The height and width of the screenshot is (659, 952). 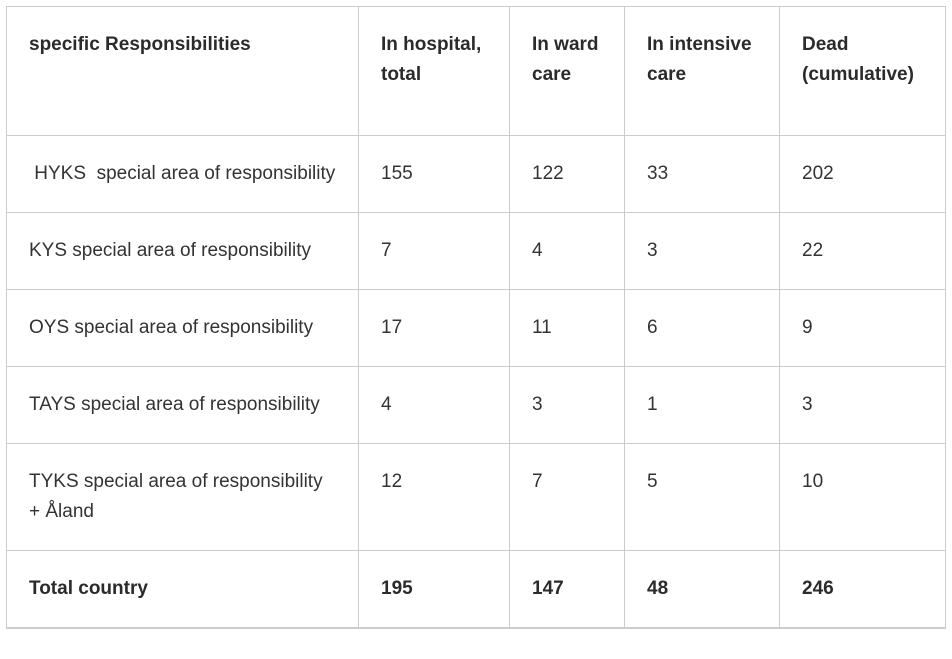 I want to click on area-label: OYS special area of responsibility, so click(x=182, y=328).